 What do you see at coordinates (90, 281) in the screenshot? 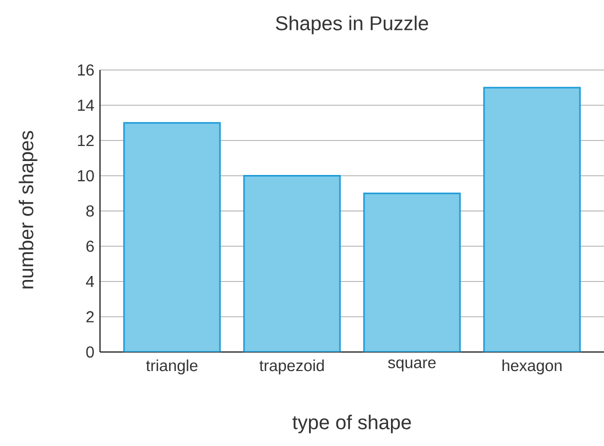
I see `y-tick-label: 4` at bounding box center [90, 281].